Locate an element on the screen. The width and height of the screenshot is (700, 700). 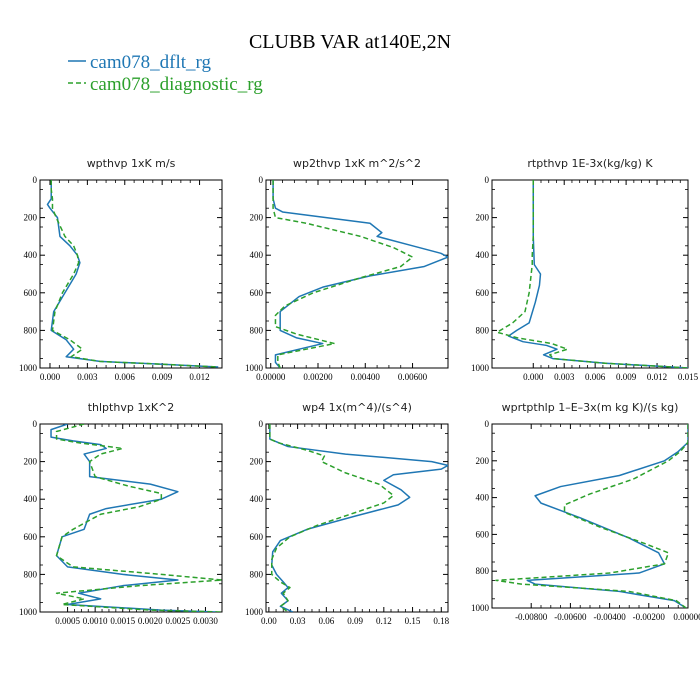
x-tick-label: 0.06 is located at coordinates (326, 621).